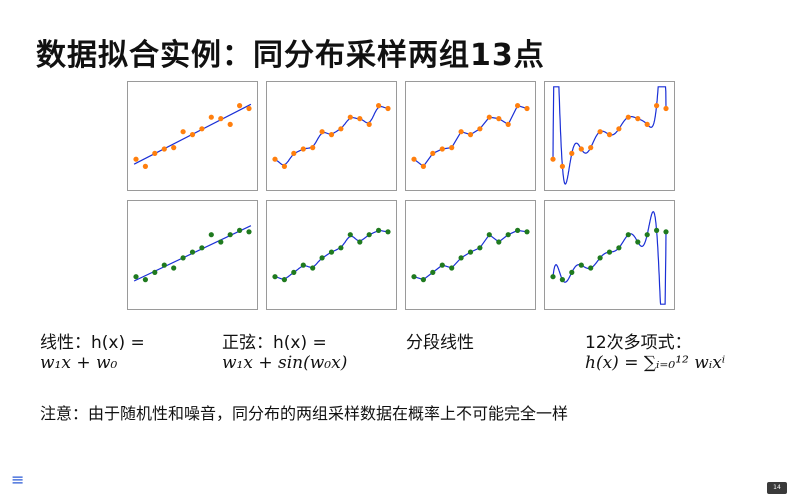 This screenshot has height=500, width=800. I want to click on fit-plot-sample_b-poly12, so click(609, 258).